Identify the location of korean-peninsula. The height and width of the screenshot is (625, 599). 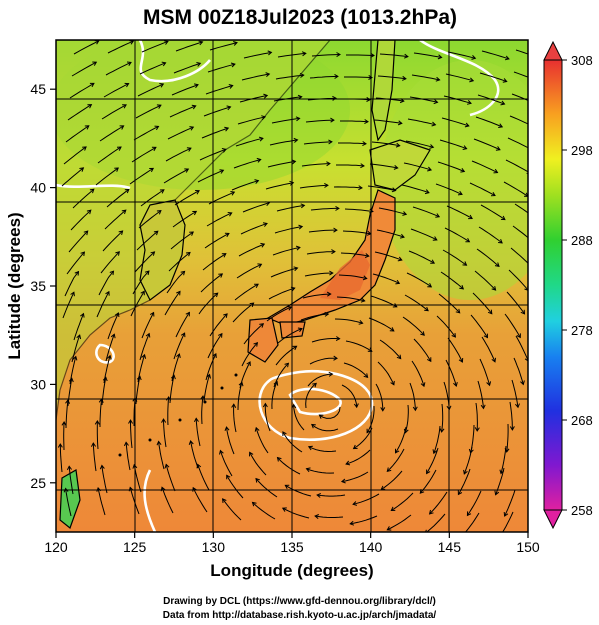
(162, 250).